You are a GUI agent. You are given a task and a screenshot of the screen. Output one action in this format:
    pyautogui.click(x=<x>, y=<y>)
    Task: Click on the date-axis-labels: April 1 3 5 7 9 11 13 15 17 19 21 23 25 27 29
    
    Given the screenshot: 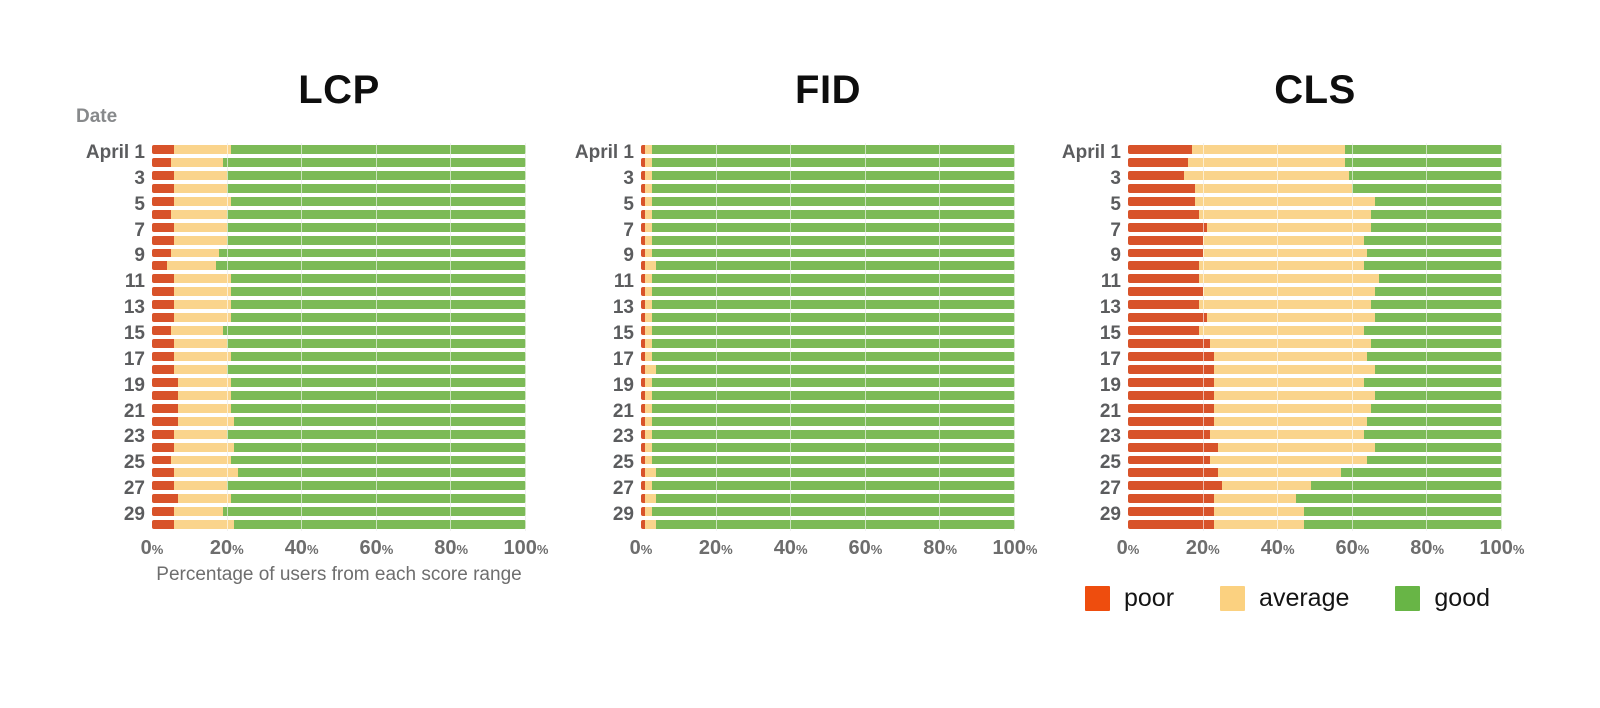 What is the action you would take?
    pyautogui.click(x=587, y=337)
    